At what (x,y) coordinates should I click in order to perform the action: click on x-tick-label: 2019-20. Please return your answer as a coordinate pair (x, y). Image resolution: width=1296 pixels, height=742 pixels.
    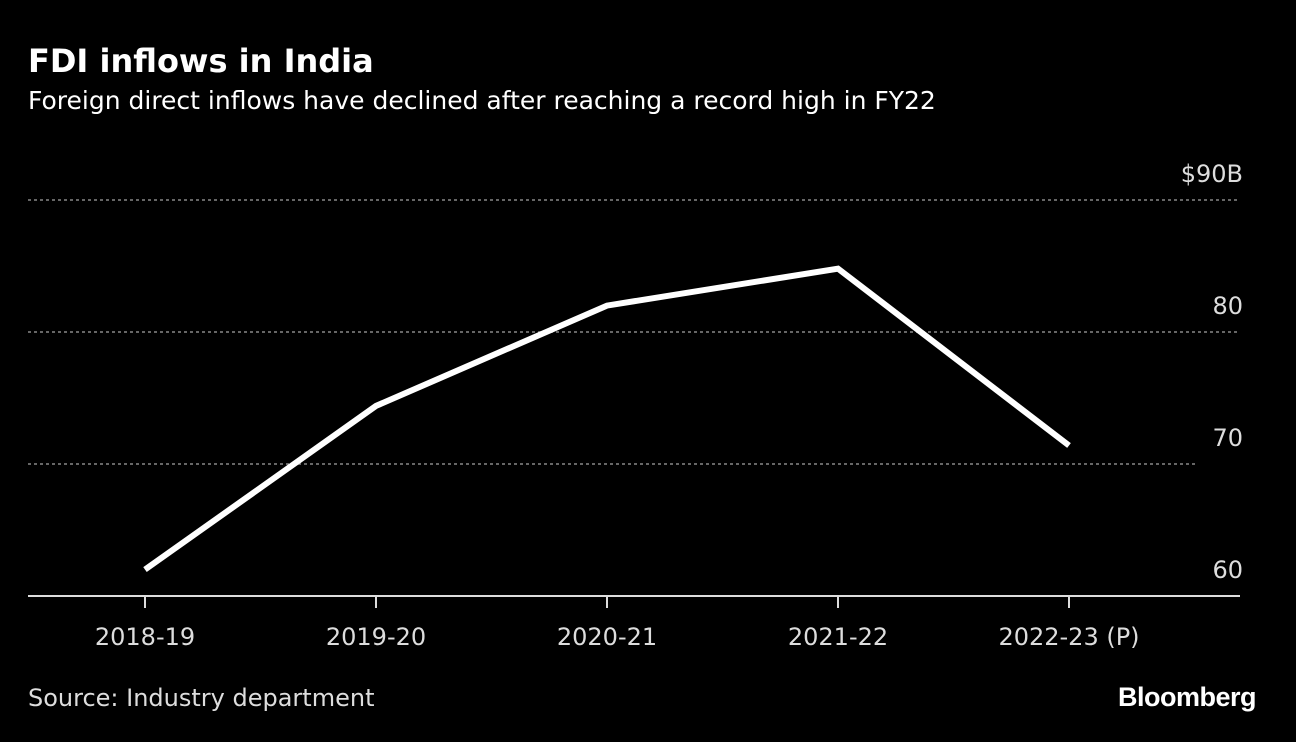
    Looking at the image, I should click on (376, 637).